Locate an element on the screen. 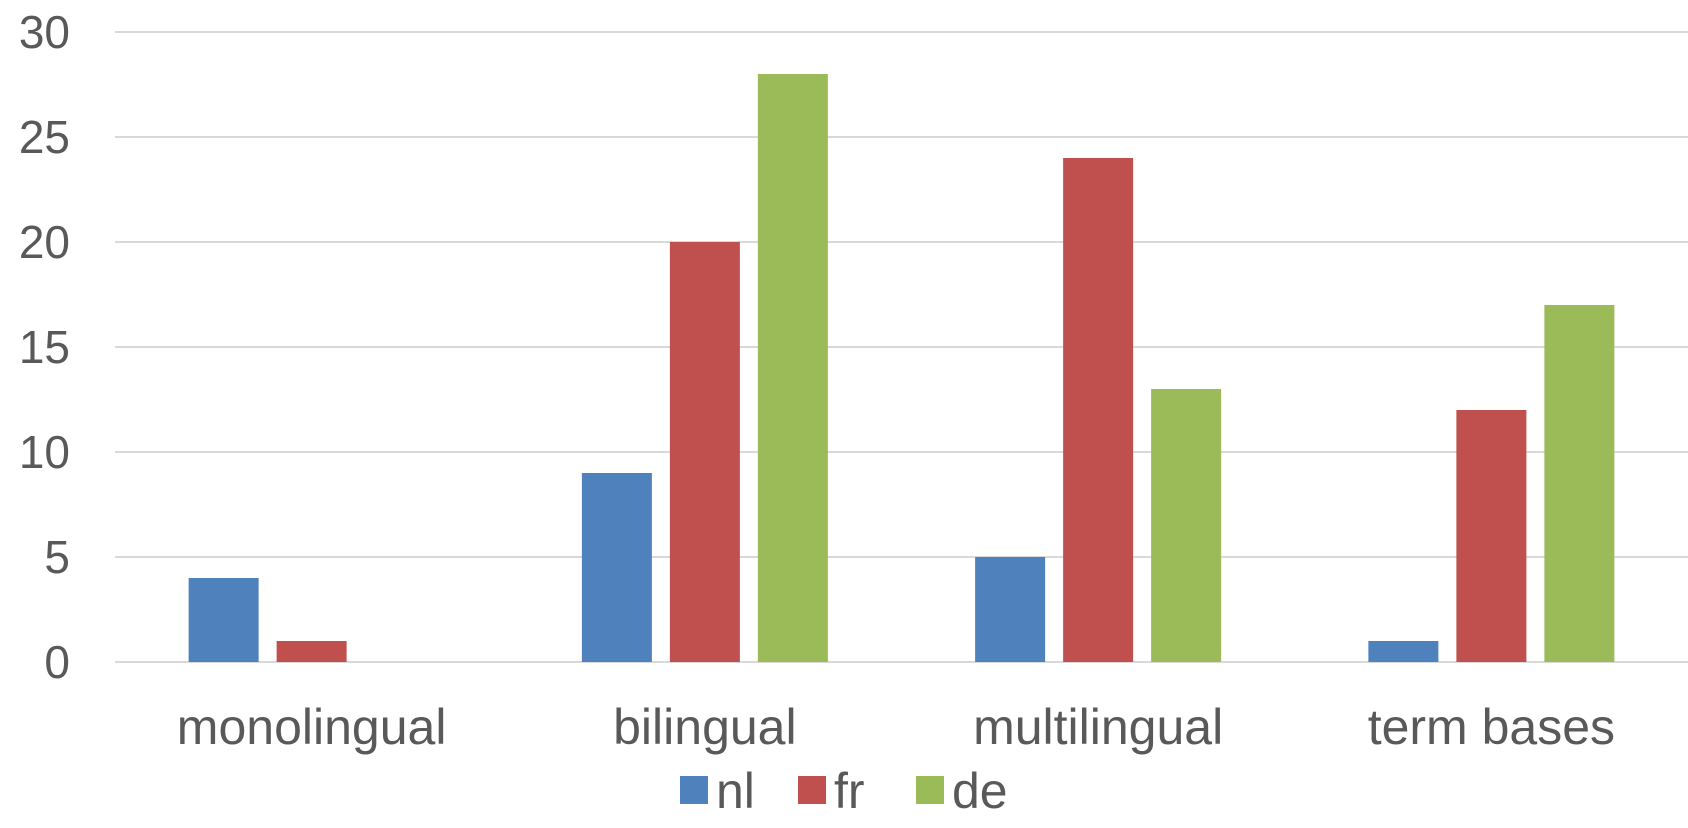 The height and width of the screenshot is (828, 1688). y-tick-label: 30 is located at coordinates (44, 32).